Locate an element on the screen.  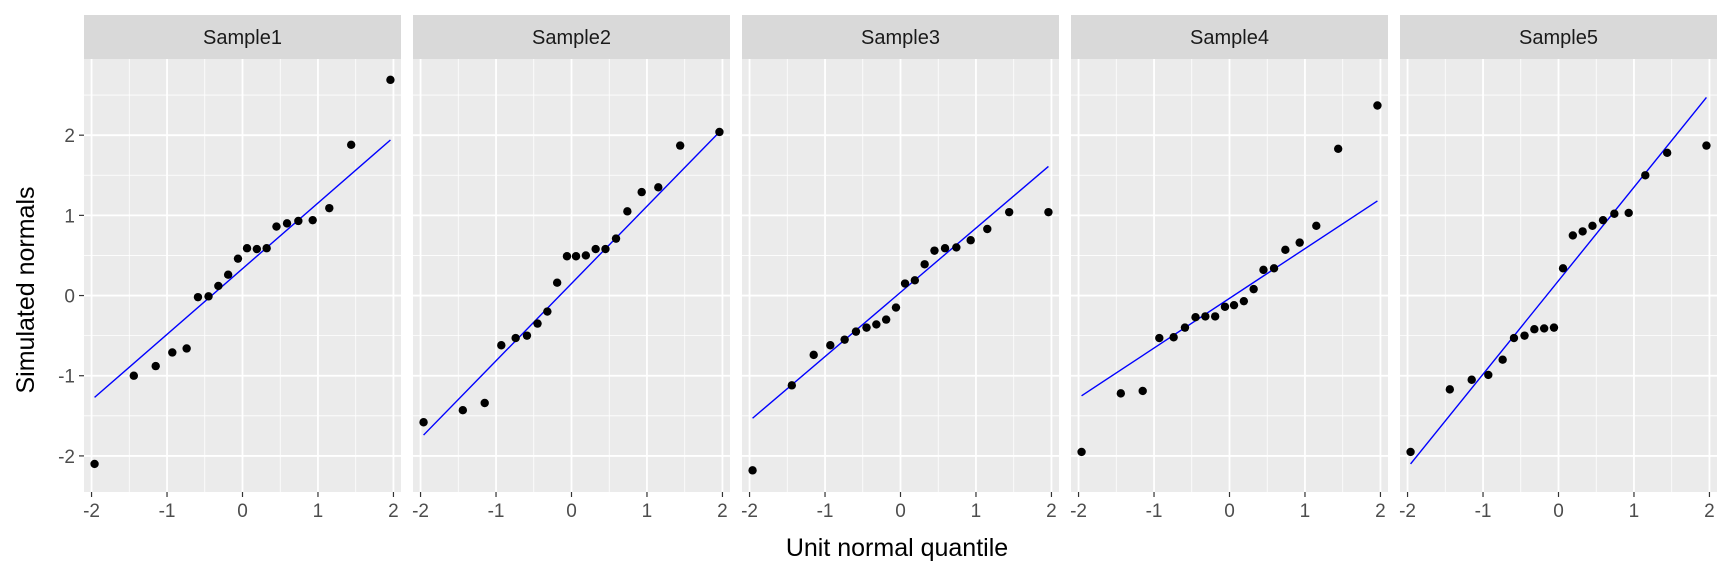
facet-strip-label: Sample5 is located at coordinates (1558, 38).